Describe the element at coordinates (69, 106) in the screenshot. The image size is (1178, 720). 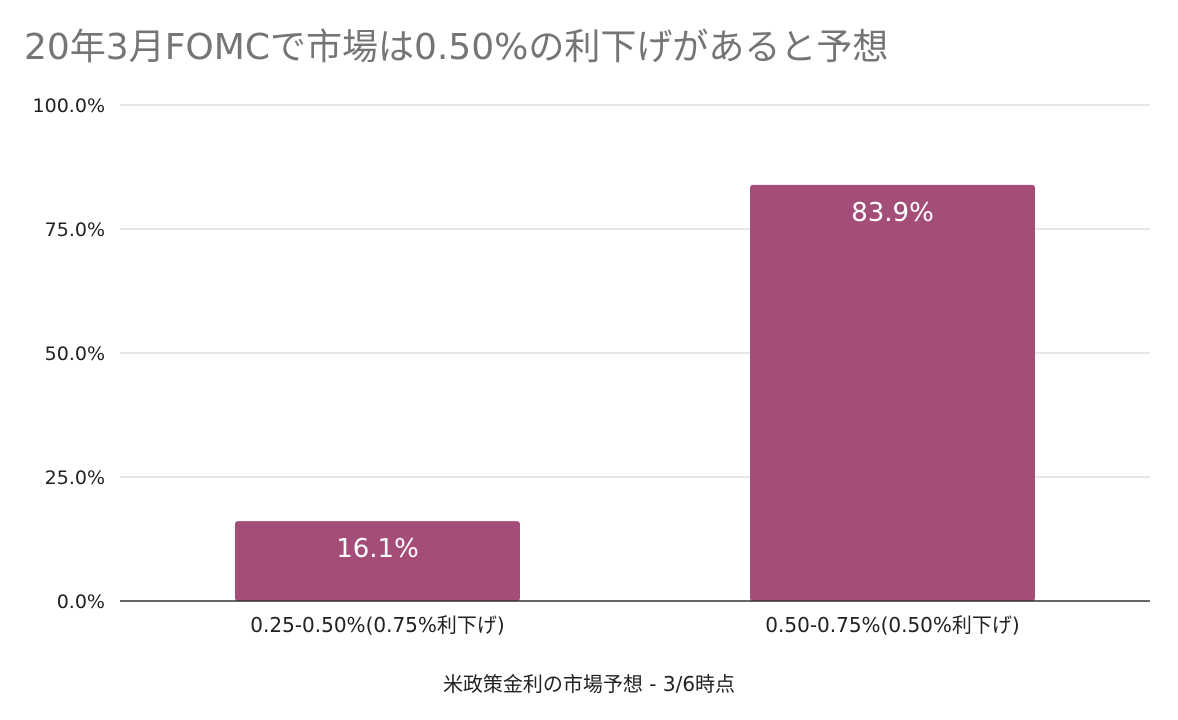
I see `y-tick-label: 100.0%` at that location.